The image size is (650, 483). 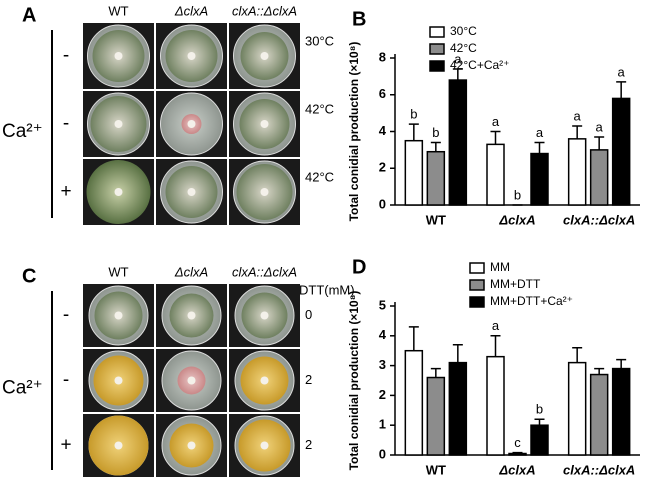 What do you see at coordinates (308, 314) in the screenshot?
I see `condition: 0` at bounding box center [308, 314].